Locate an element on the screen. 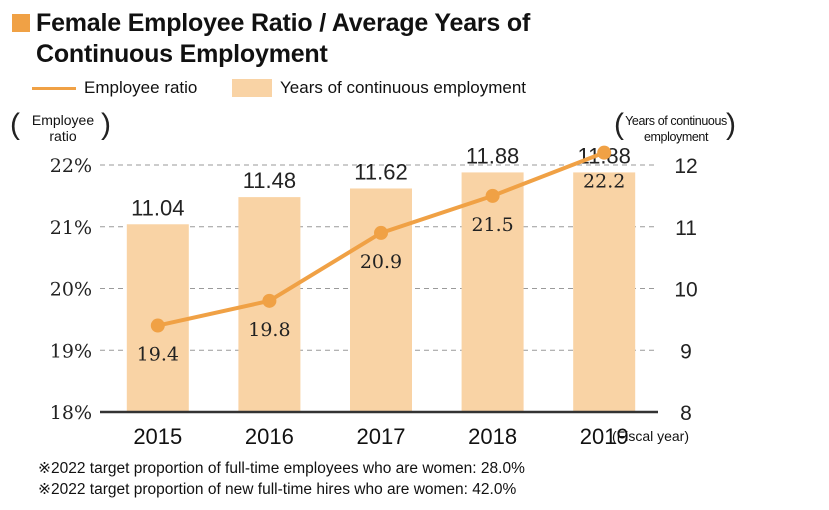 The image size is (829, 510). legend-line-label: Employee ratio is located at coordinates (141, 87).